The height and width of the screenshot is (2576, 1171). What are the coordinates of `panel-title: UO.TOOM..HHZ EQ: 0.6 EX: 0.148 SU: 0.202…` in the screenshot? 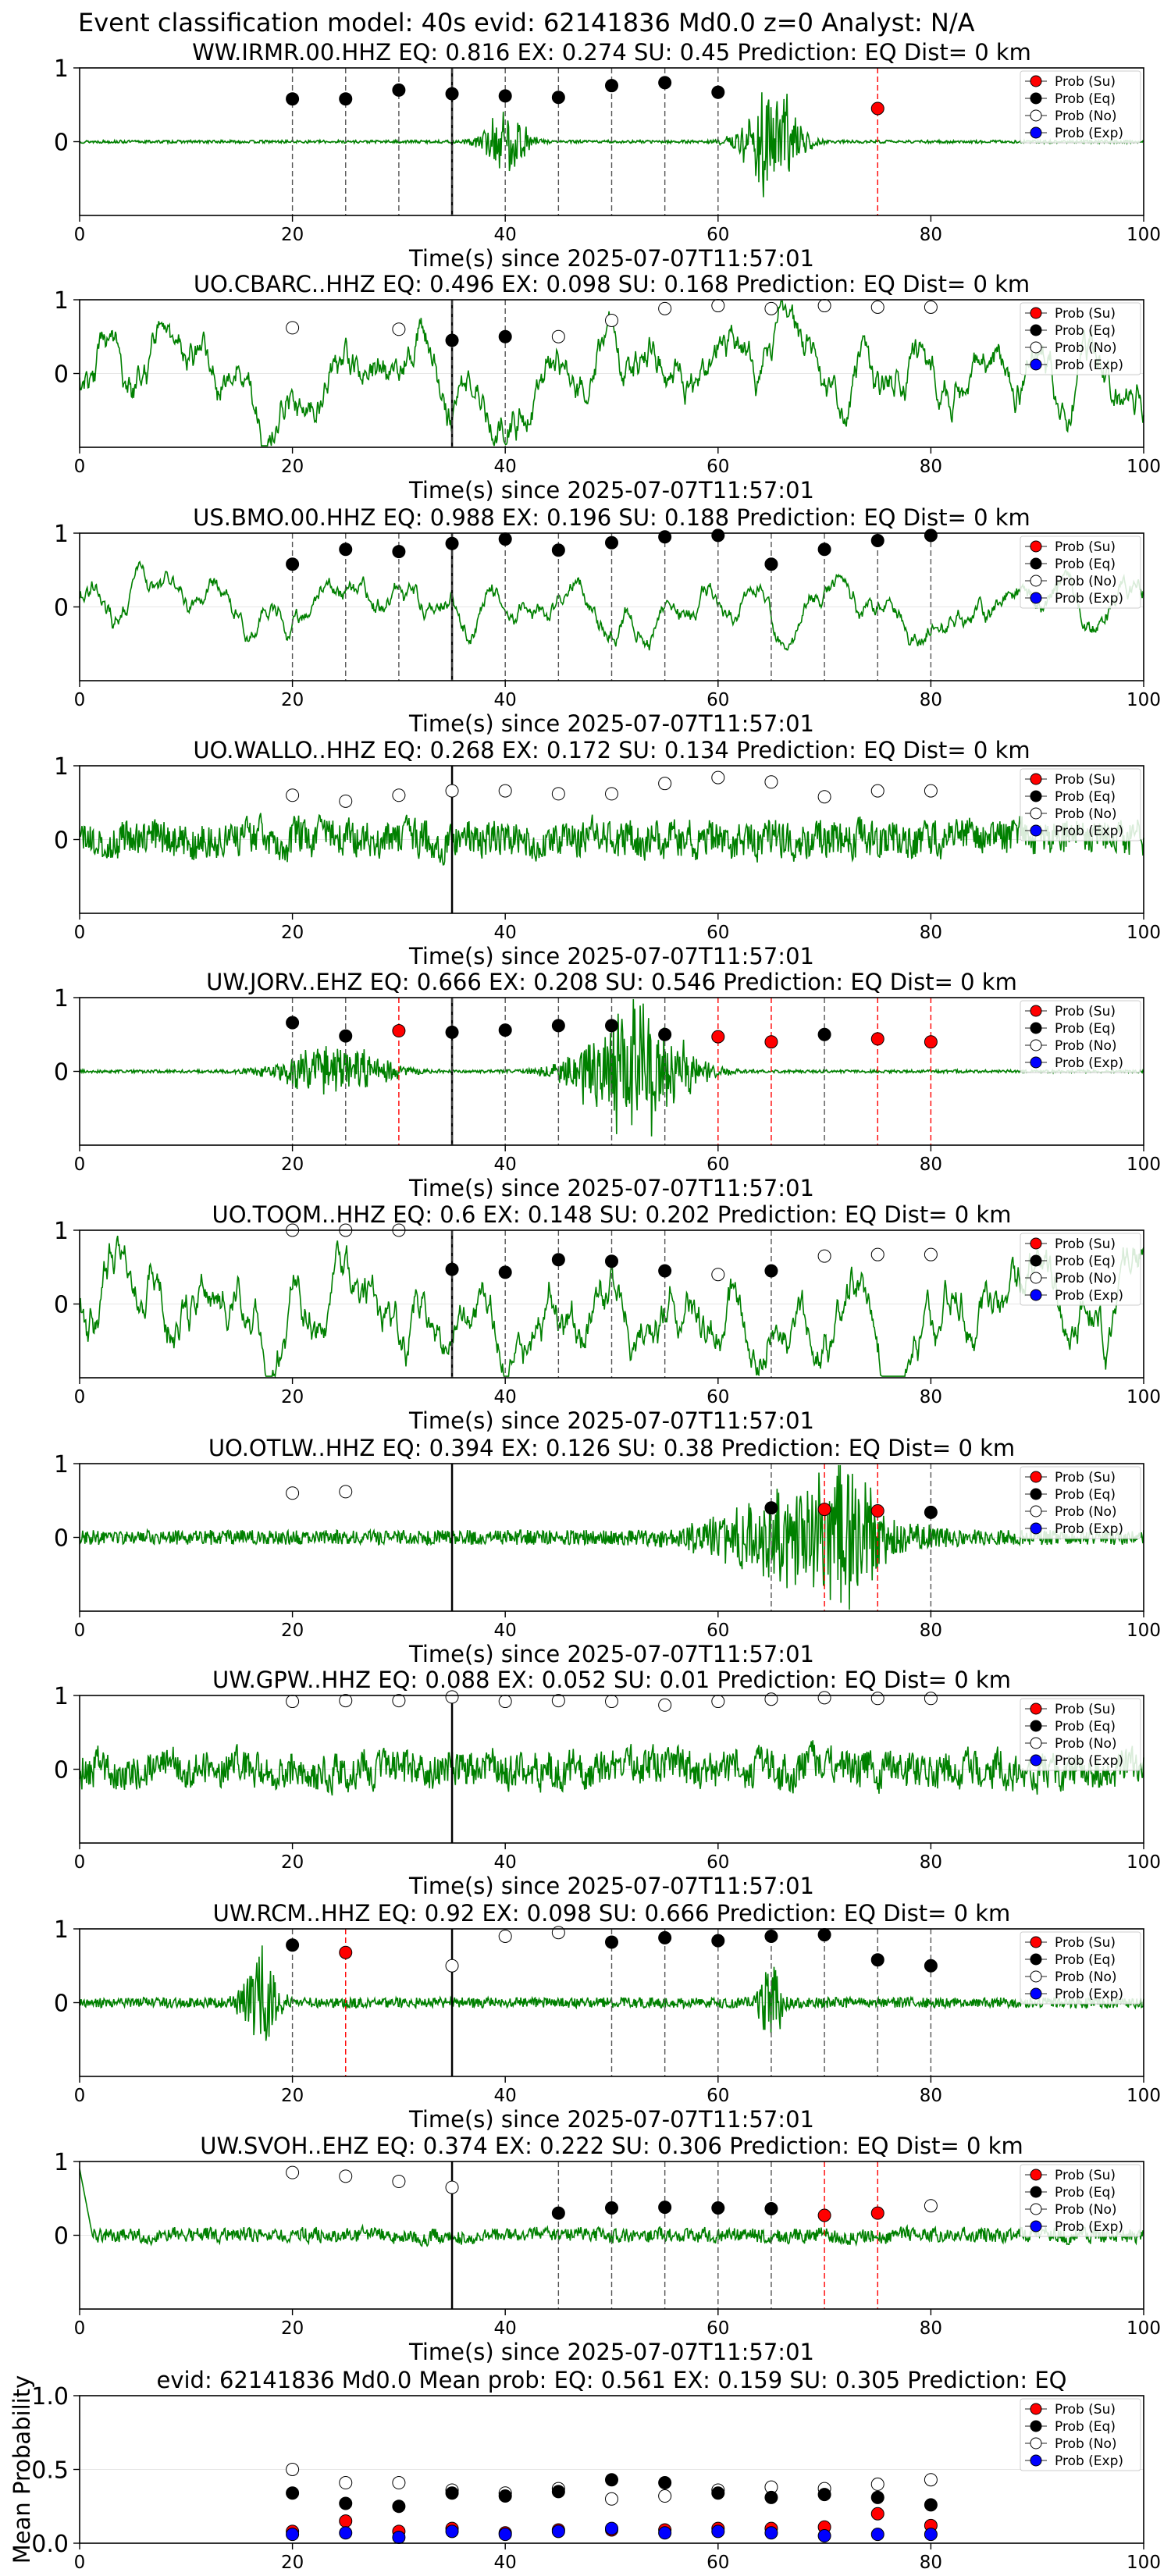 It's located at (612, 1214).